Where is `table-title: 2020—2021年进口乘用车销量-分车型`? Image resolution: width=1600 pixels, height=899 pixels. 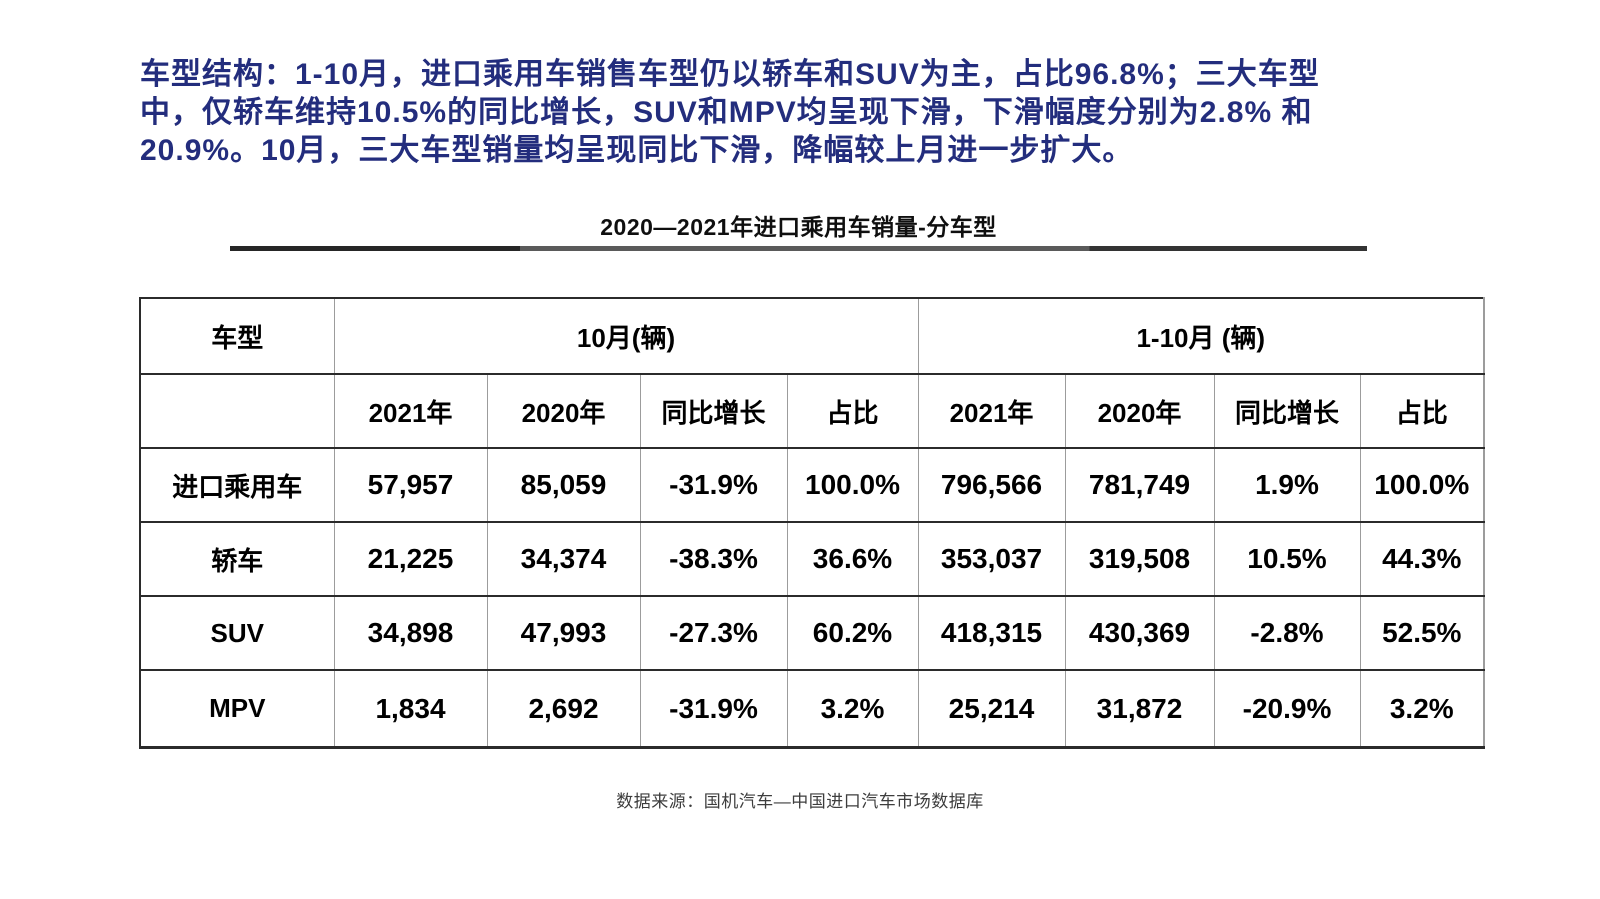 table-title: 2020—2021年进口乘用车销量-分车型 is located at coordinates (798, 227).